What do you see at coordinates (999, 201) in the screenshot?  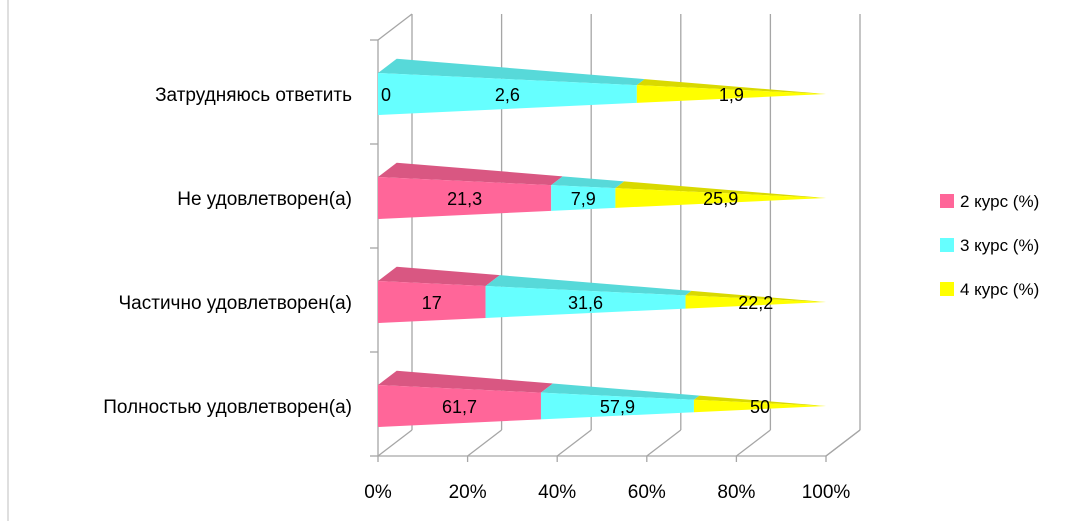 I see `legend-label: 2 курс (%)` at bounding box center [999, 201].